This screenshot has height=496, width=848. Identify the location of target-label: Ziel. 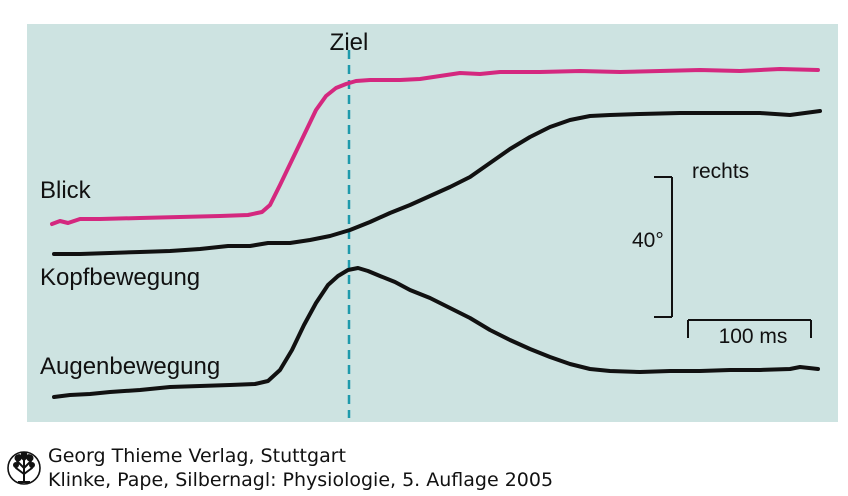
(349, 42).